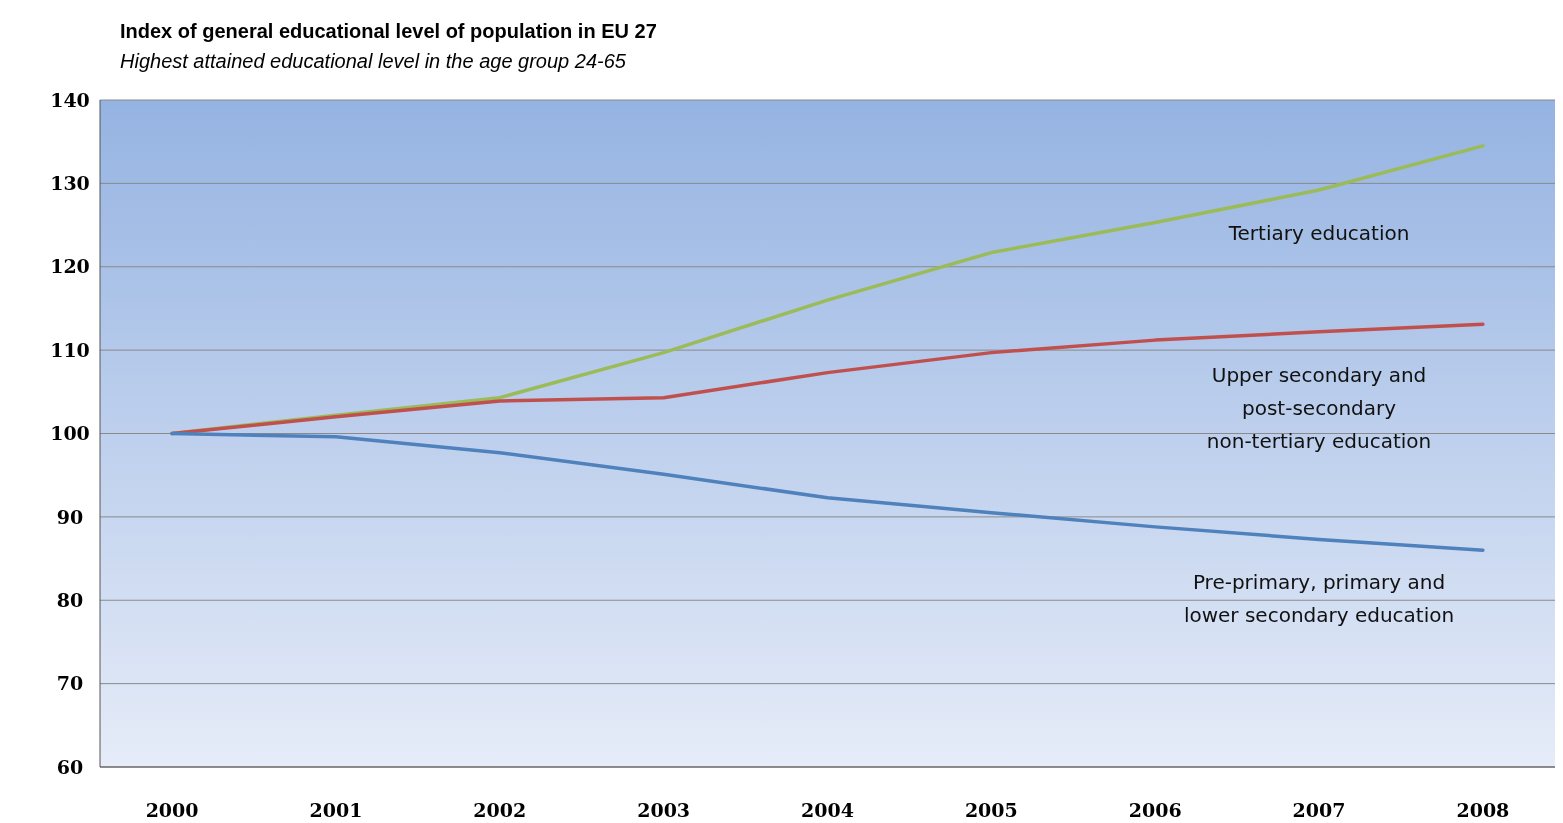 Image resolution: width=1563 pixels, height=823 pixels. Describe the element at coordinates (827, 491) in the screenshot. I see `line-series` at that location.